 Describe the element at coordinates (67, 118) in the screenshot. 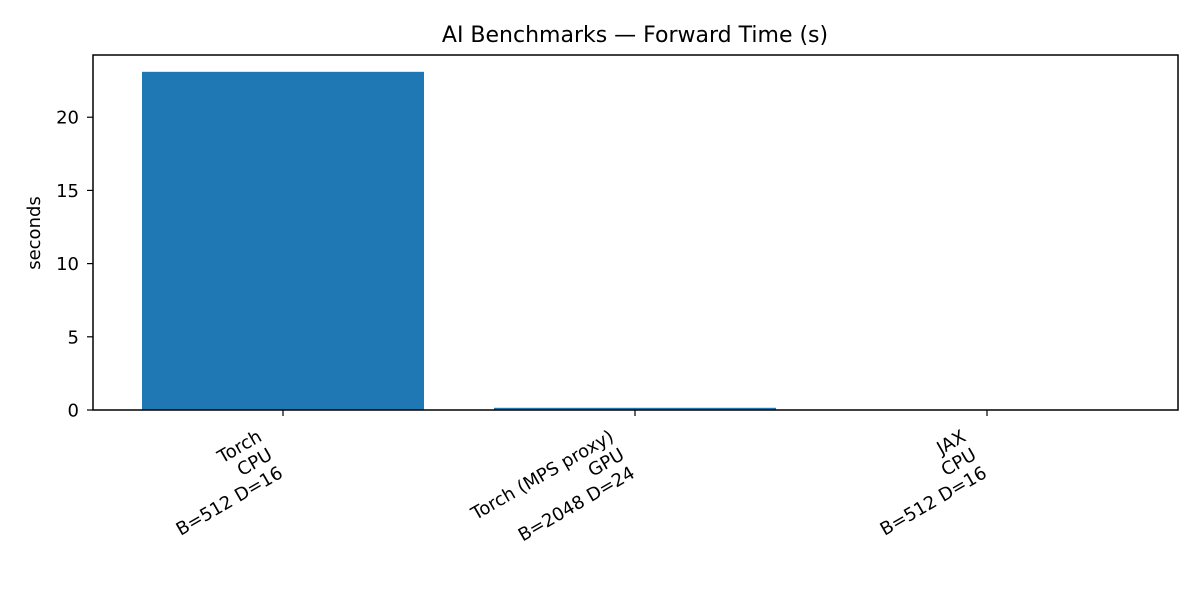

I see `y-tick-label: 20` at that location.